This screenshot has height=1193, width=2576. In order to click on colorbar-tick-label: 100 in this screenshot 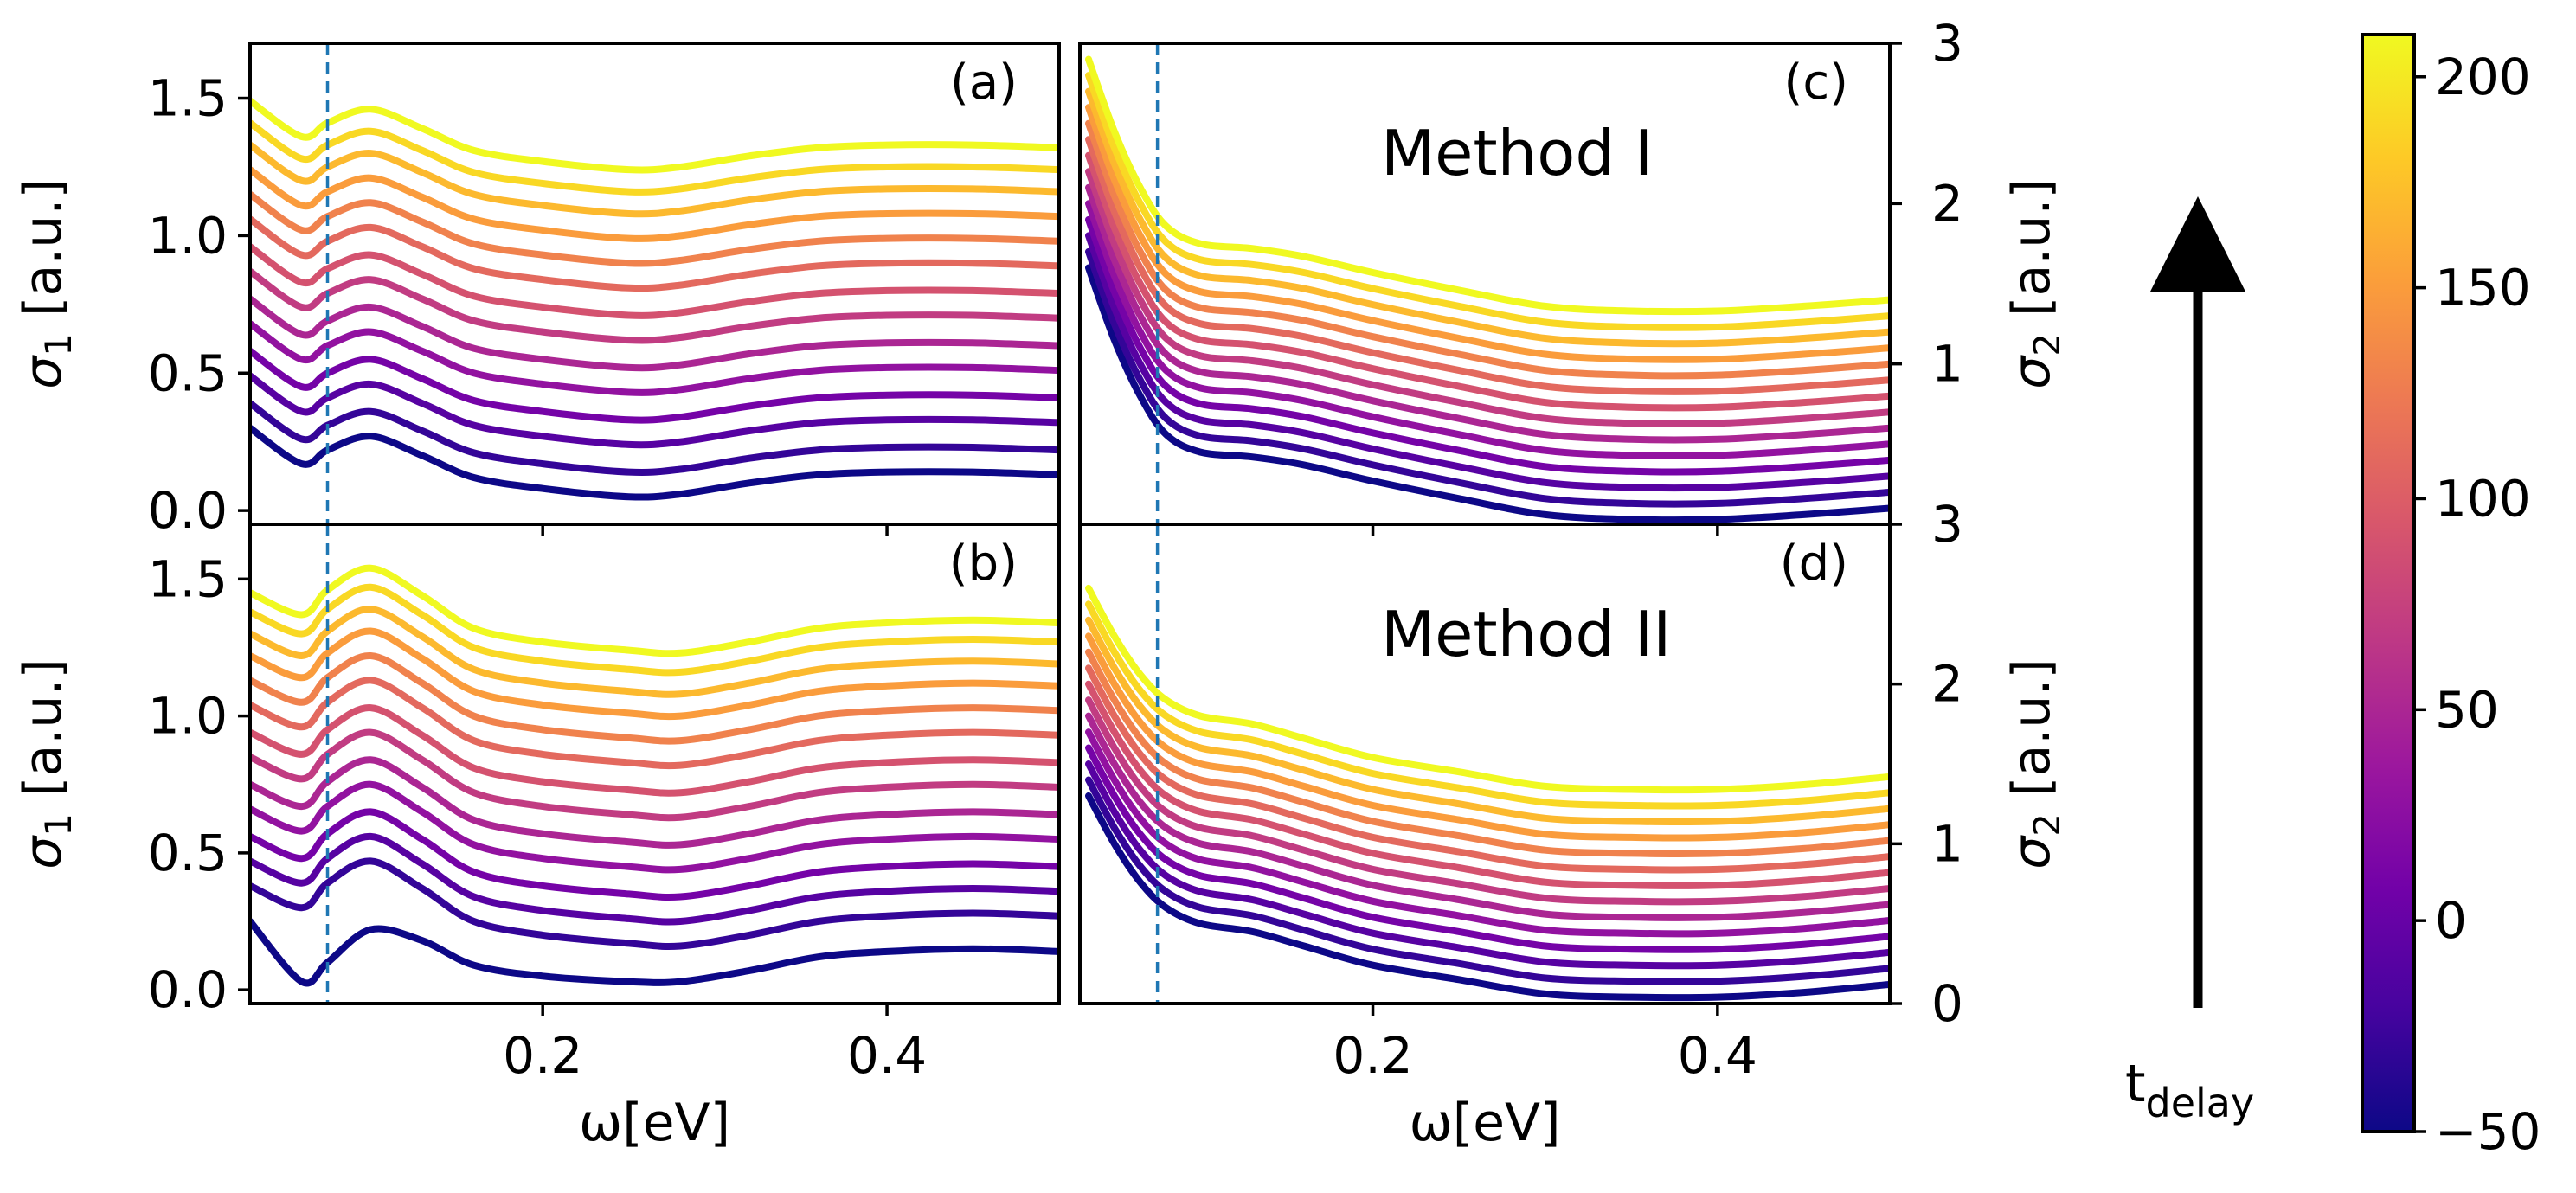, I will do `click(2483, 499)`.